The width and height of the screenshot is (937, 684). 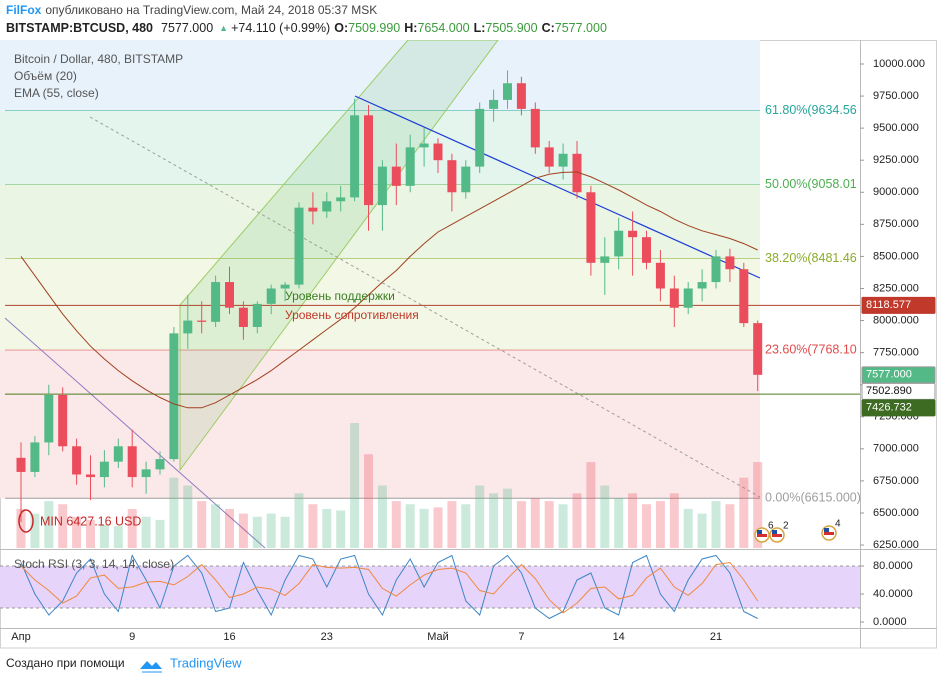 I want to click on fib-label: 61.80%(9634.56, so click(x=811, y=110).